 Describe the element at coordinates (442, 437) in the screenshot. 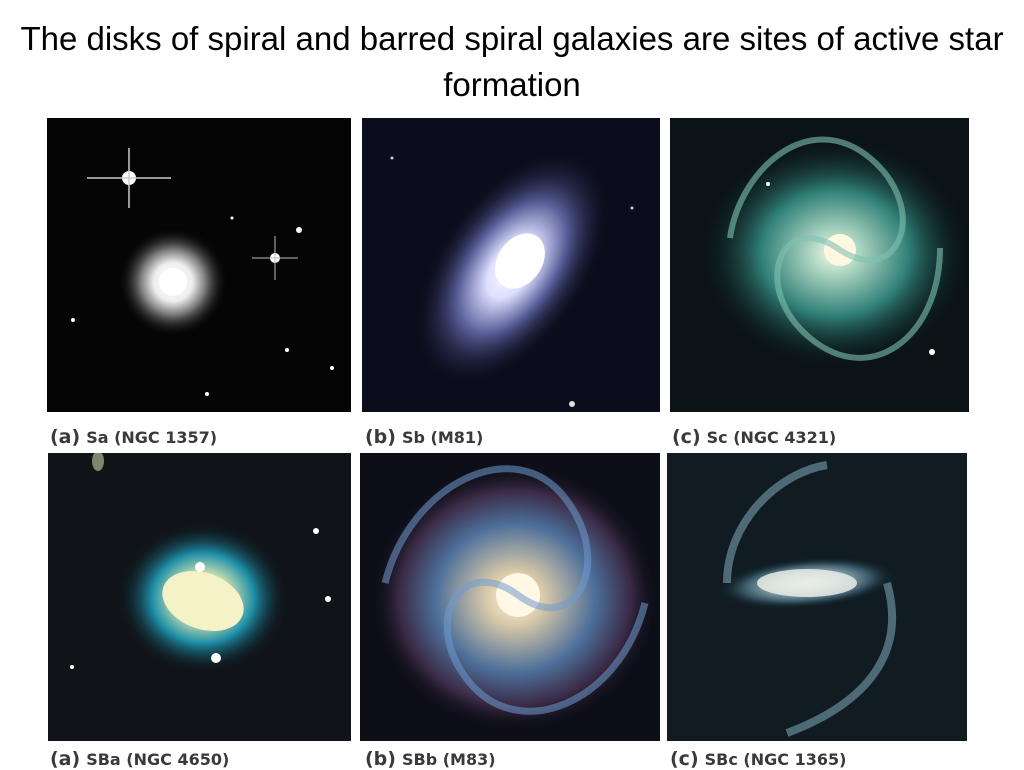

I see `panel-label: Sb (M81)` at that location.